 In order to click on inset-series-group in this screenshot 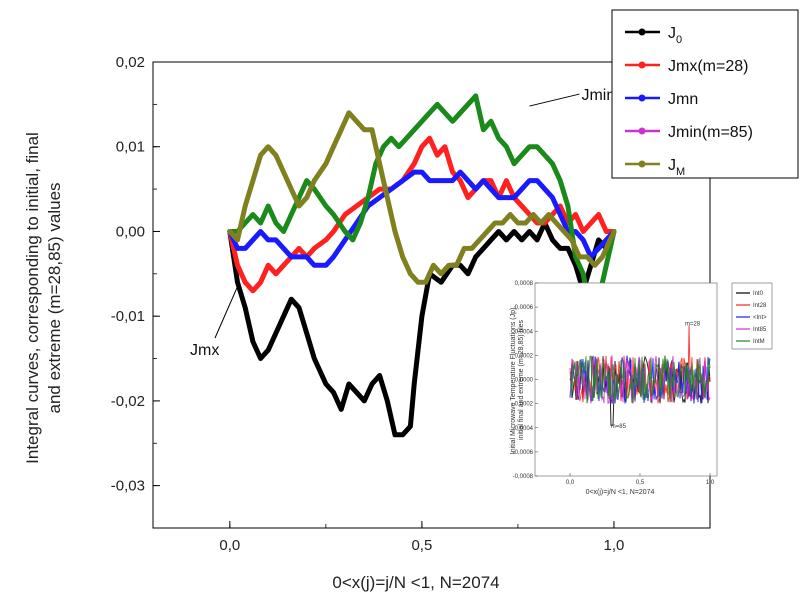, I will do `click(640, 375)`.